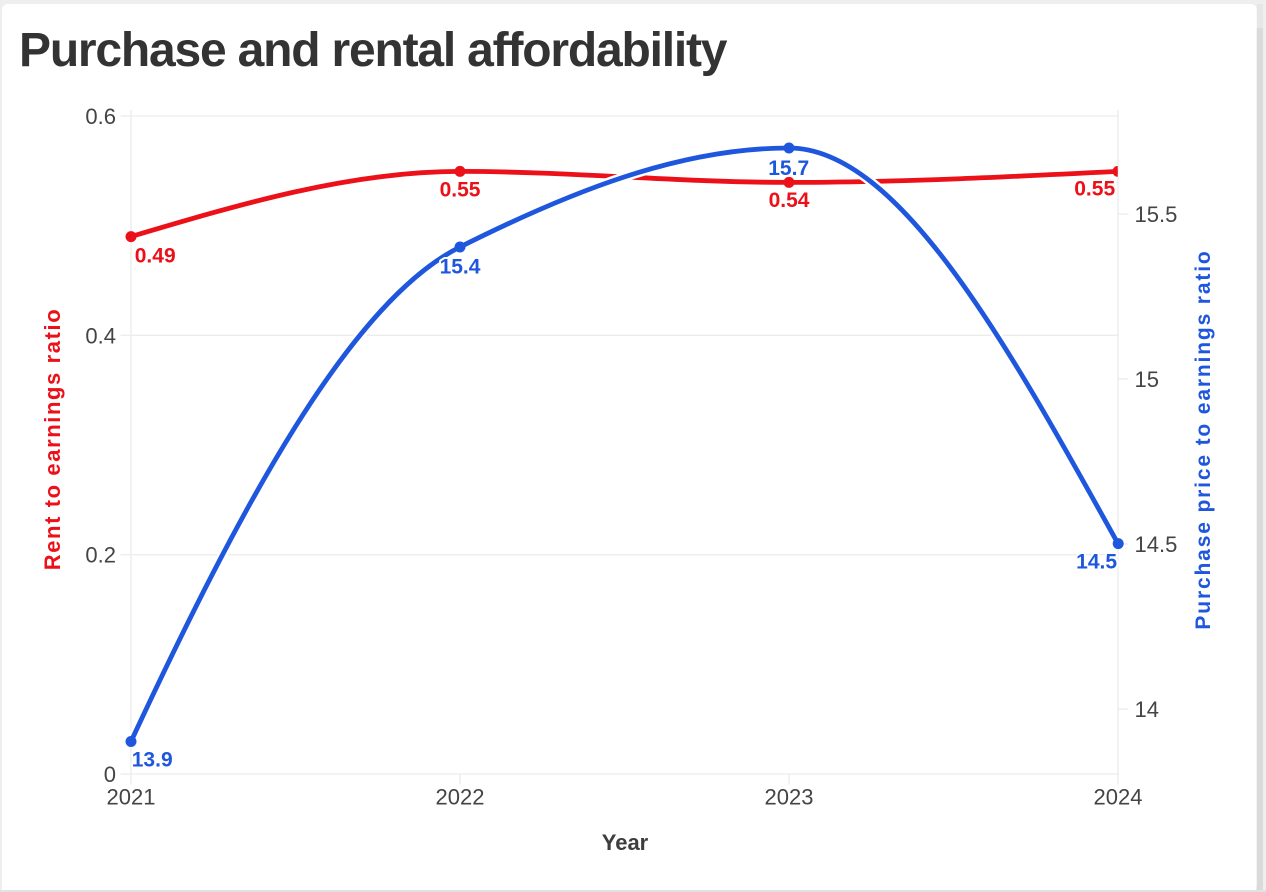  Describe the element at coordinates (52, 439) in the screenshot. I see `svg-text: Rent to earnings ratio` at that location.